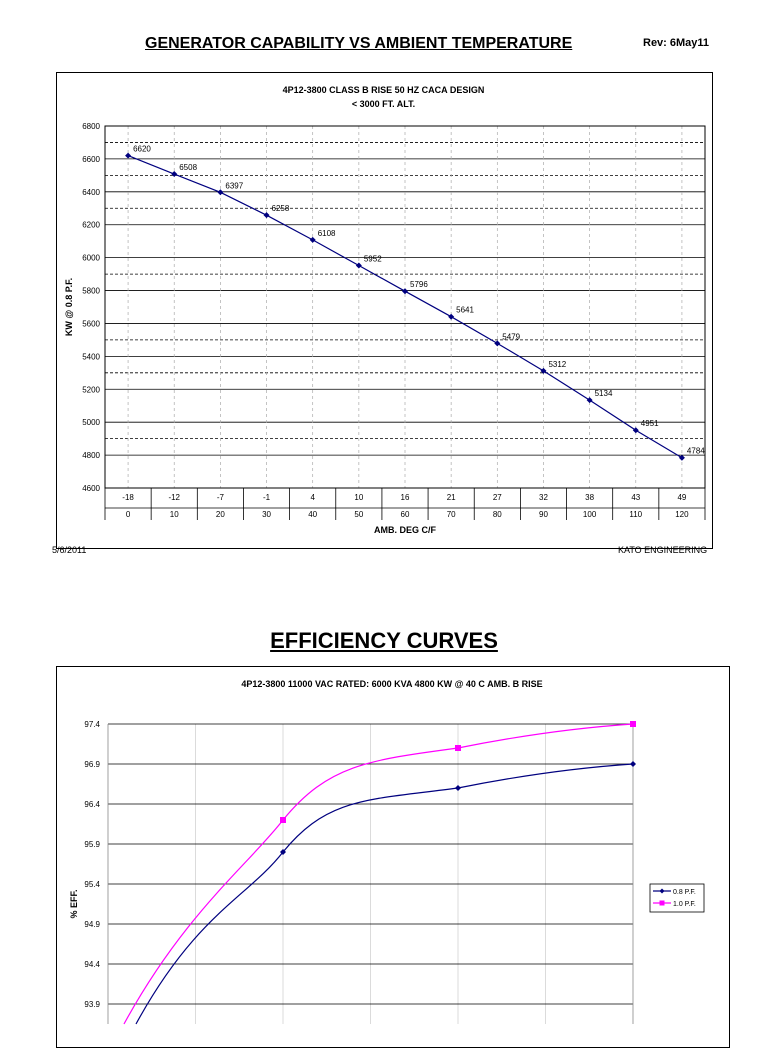 This screenshot has width=768, height=1048. I want to click on revision-label: Rev: 6May11, so click(676, 43).